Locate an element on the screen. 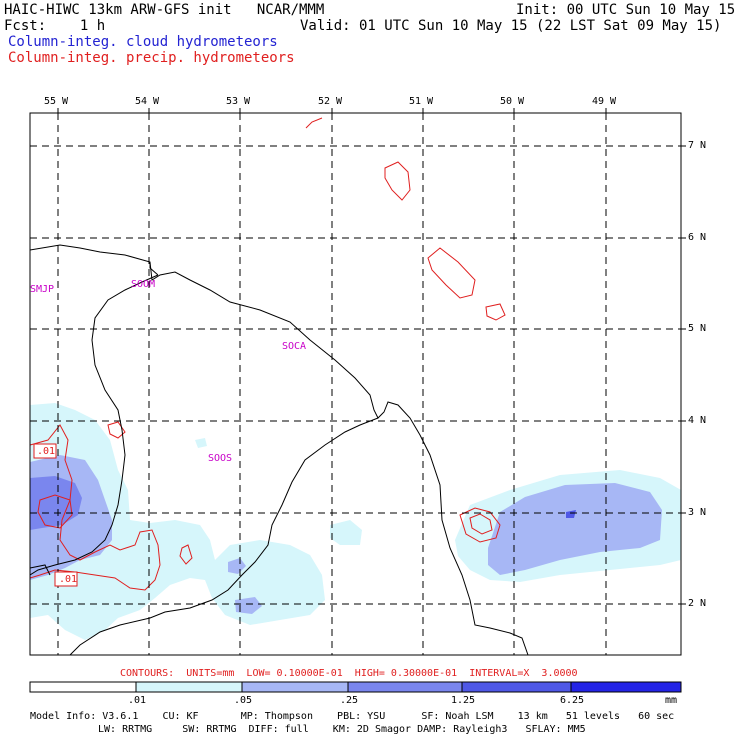  station-smjp: SMJP is located at coordinates (42, 289).